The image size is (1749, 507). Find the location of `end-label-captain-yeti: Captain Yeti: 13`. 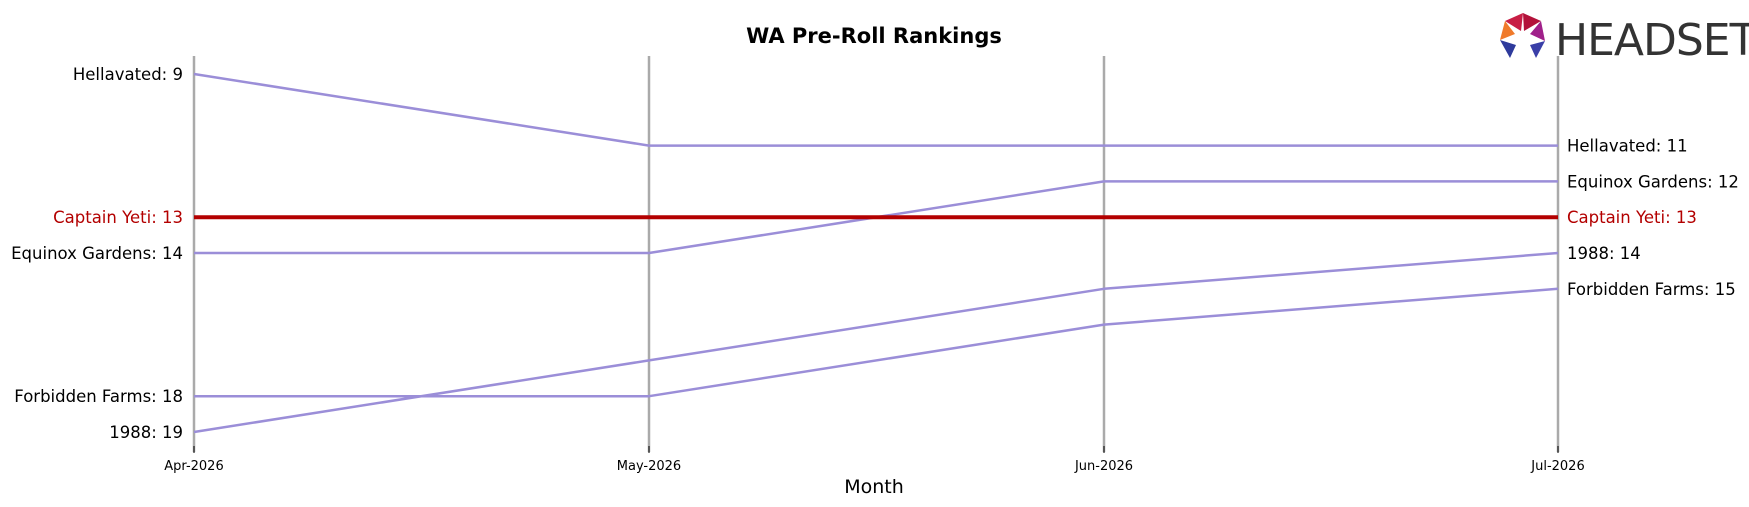

end-label-captain-yeti: Captain Yeti: 13 is located at coordinates (1632, 217).